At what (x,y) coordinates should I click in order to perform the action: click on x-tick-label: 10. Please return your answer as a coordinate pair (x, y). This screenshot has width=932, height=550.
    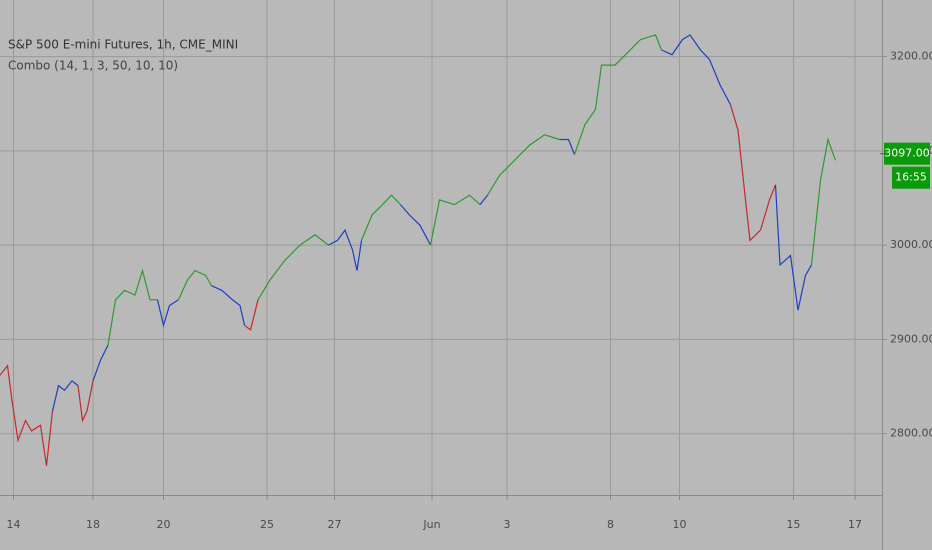
    Looking at the image, I should click on (680, 524).